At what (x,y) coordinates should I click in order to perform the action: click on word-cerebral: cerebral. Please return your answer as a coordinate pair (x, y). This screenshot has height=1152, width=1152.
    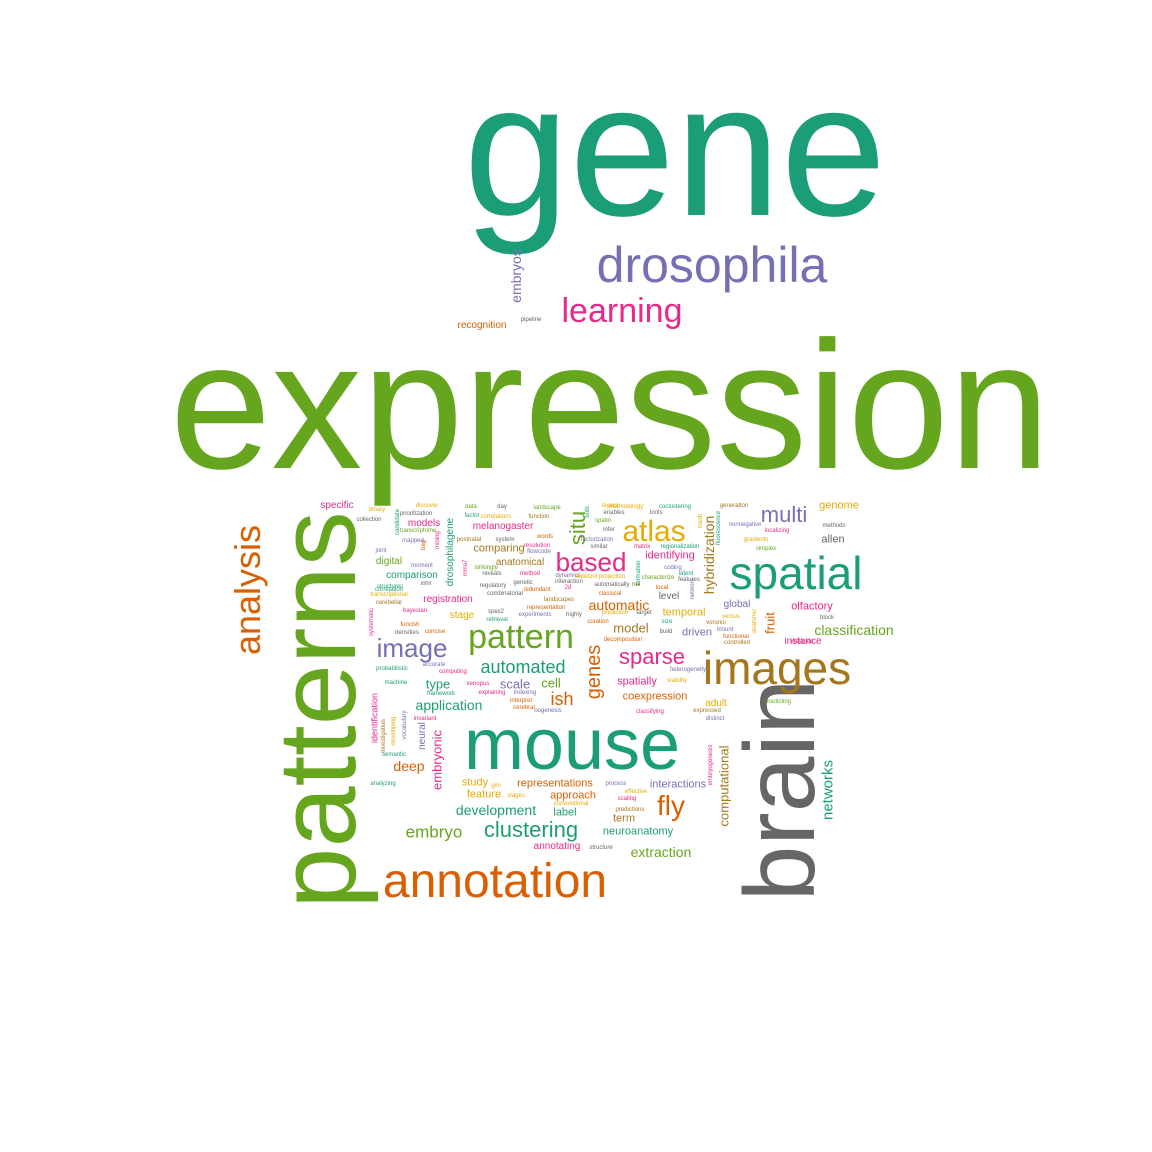
    Looking at the image, I should click on (524, 708).